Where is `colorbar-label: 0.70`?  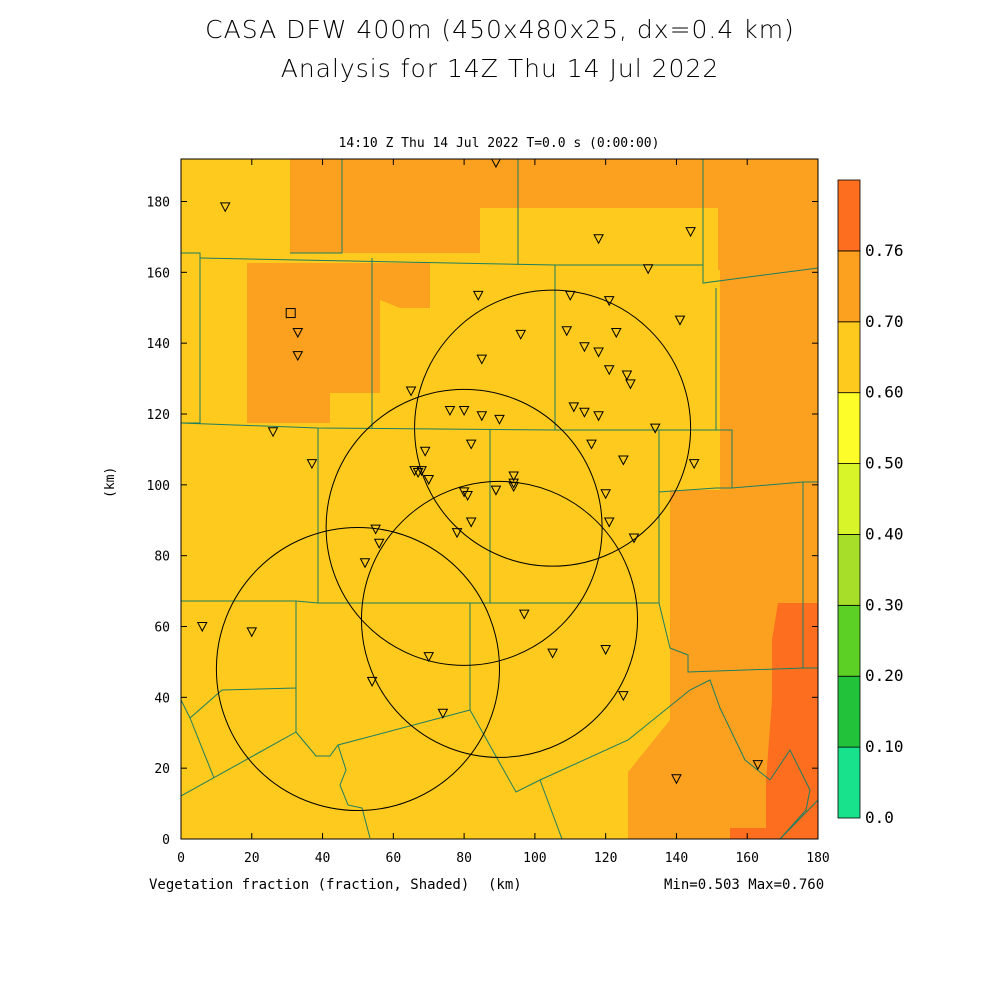
colorbar-label: 0.70 is located at coordinates (884, 321).